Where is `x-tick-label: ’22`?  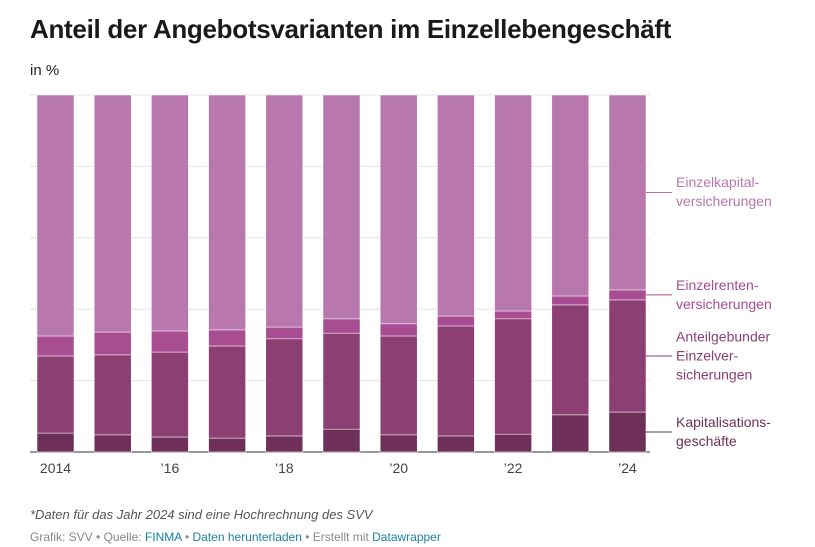
x-tick-label: ’22 is located at coordinates (513, 468).